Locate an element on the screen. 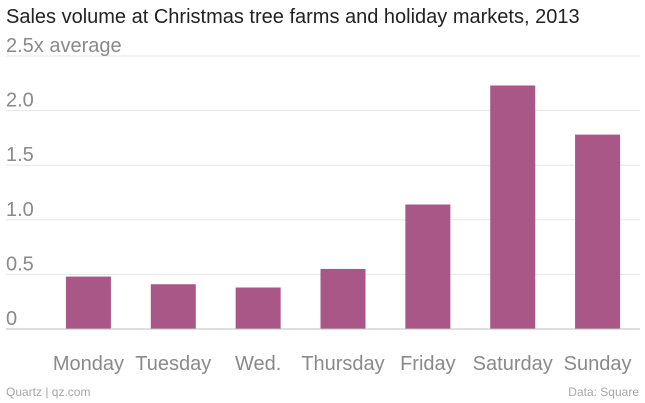 Image resolution: width=645 pixels, height=403 pixels. y-tick-label: 1.5 is located at coordinates (20, 155).